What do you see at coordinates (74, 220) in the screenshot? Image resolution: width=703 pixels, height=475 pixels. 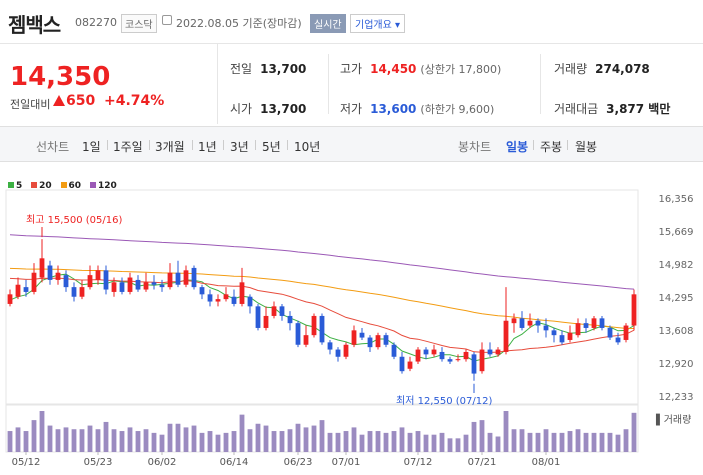 I see `high-annotation: 최고 15,500 (05/16)` at bounding box center [74, 220].